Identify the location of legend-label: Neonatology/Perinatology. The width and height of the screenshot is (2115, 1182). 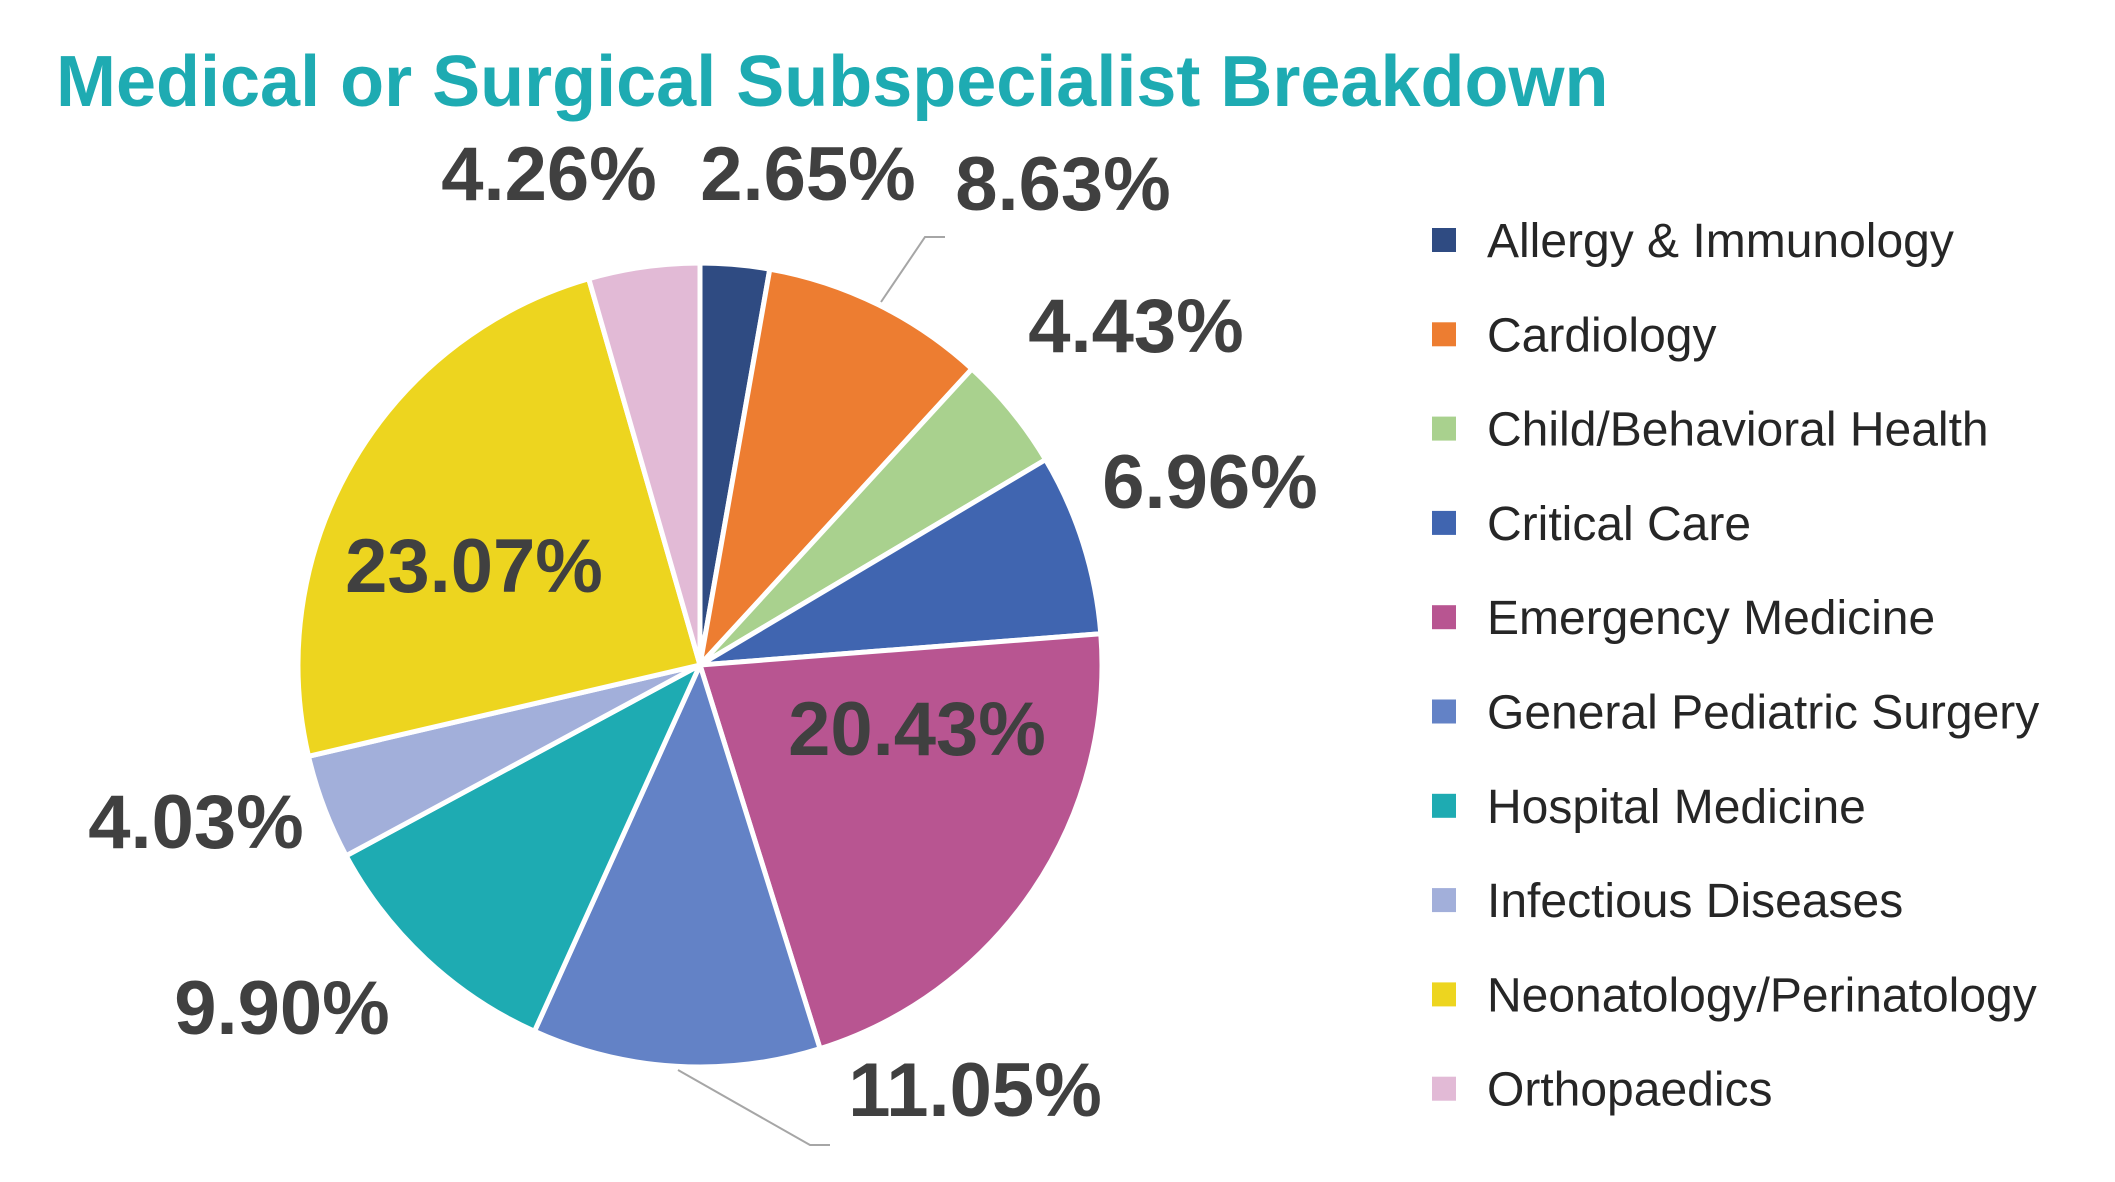
(1762, 995).